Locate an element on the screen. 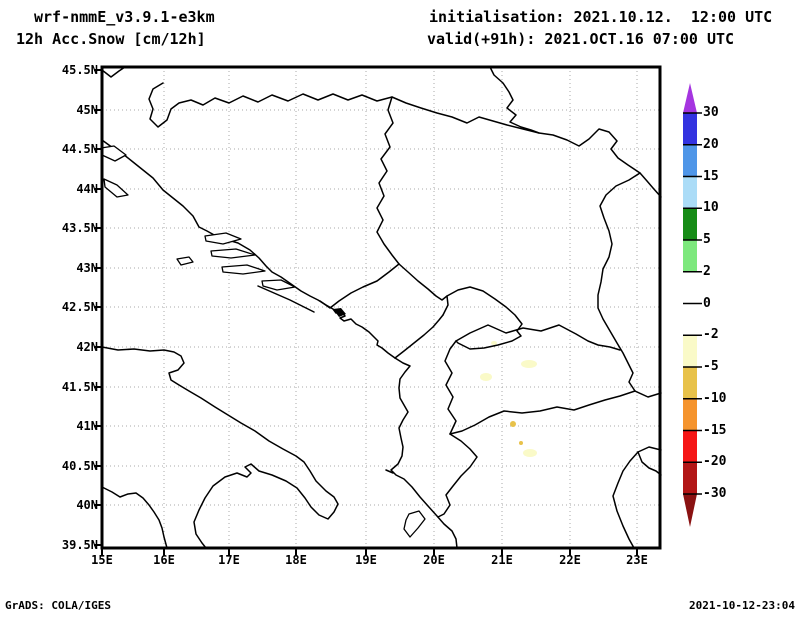 Image resolution: width=800 pixels, height=618 pixels. lon-tick-label: 20E is located at coordinates (434, 560).